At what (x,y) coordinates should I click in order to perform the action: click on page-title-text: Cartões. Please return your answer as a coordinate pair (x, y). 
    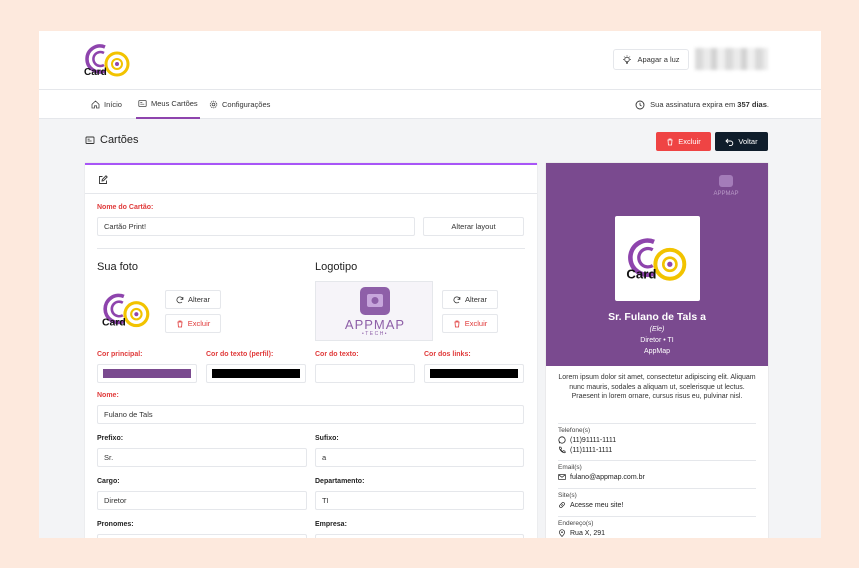
    Looking at the image, I should click on (119, 140).